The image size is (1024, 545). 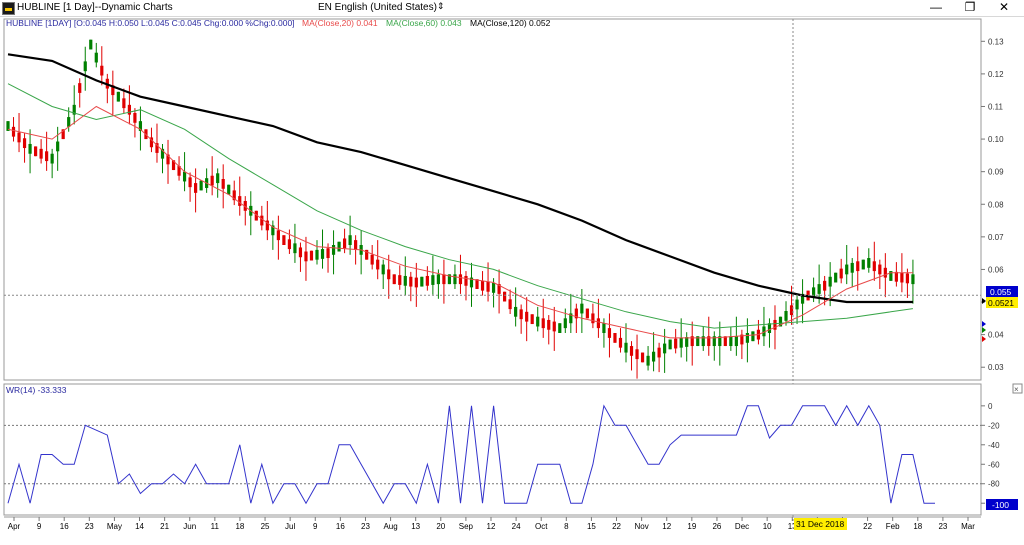 I want to click on x-tick-label: Mar, so click(x=968, y=526).